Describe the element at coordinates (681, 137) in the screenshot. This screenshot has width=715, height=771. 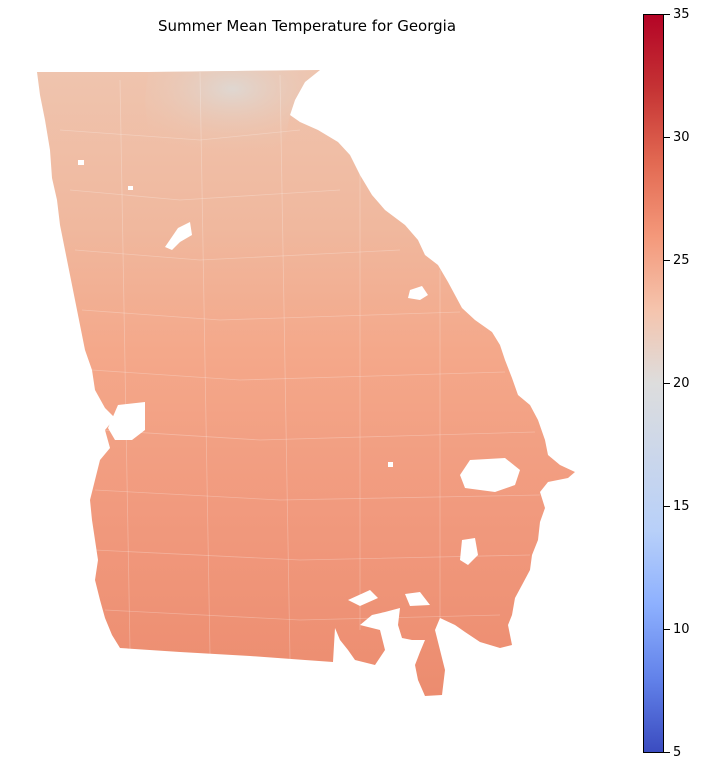
I see `colorbar-label-30: 30` at that location.